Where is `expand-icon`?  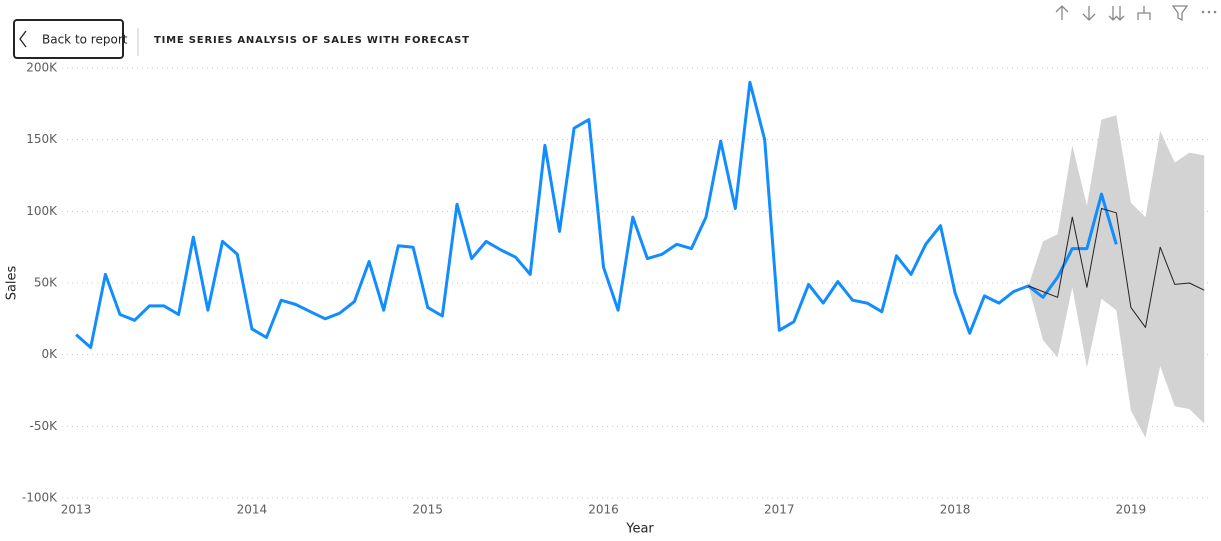 expand-icon is located at coordinates (1144, 13).